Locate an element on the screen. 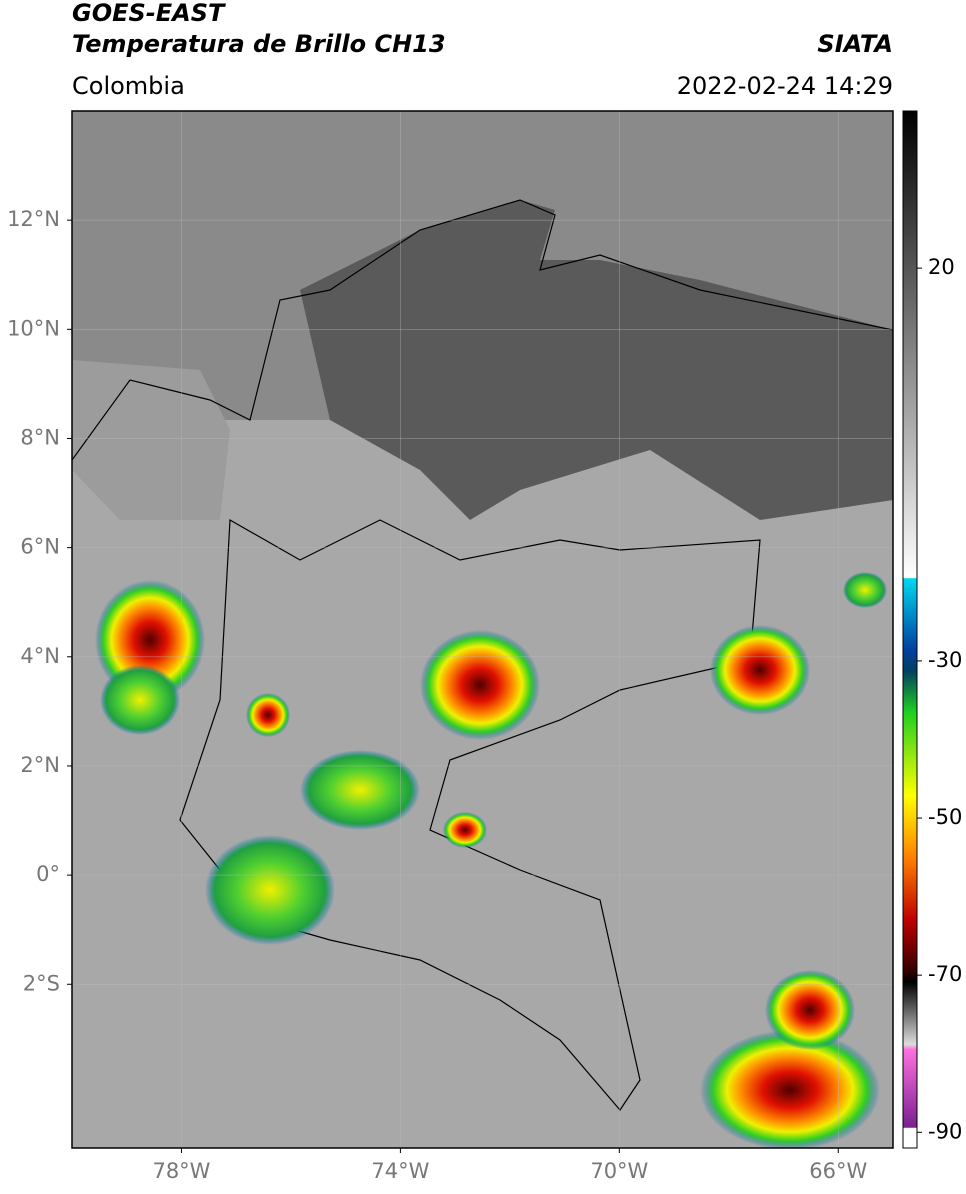 The image size is (966, 1194). y-tick-label: 4°N is located at coordinates (40, 656).